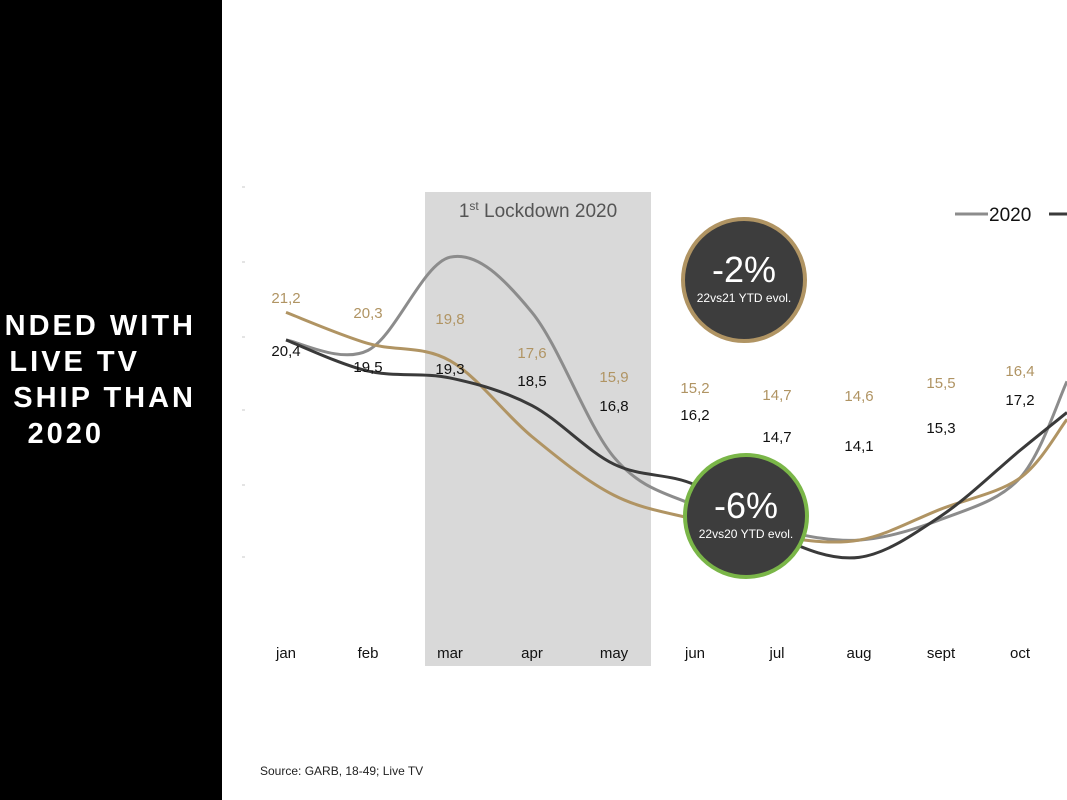 Image resolution: width=1067 pixels, height=800 pixels. What do you see at coordinates (100, 326) in the screenshot?
I see `headline-line-1: NDED WITH` at bounding box center [100, 326].